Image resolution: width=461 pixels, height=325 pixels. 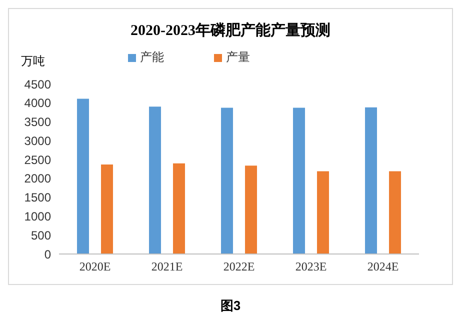 What do you see at coordinates (38, 179) in the screenshot?
I see `y-tick-label: 2000` at bounding box center [38, 179].